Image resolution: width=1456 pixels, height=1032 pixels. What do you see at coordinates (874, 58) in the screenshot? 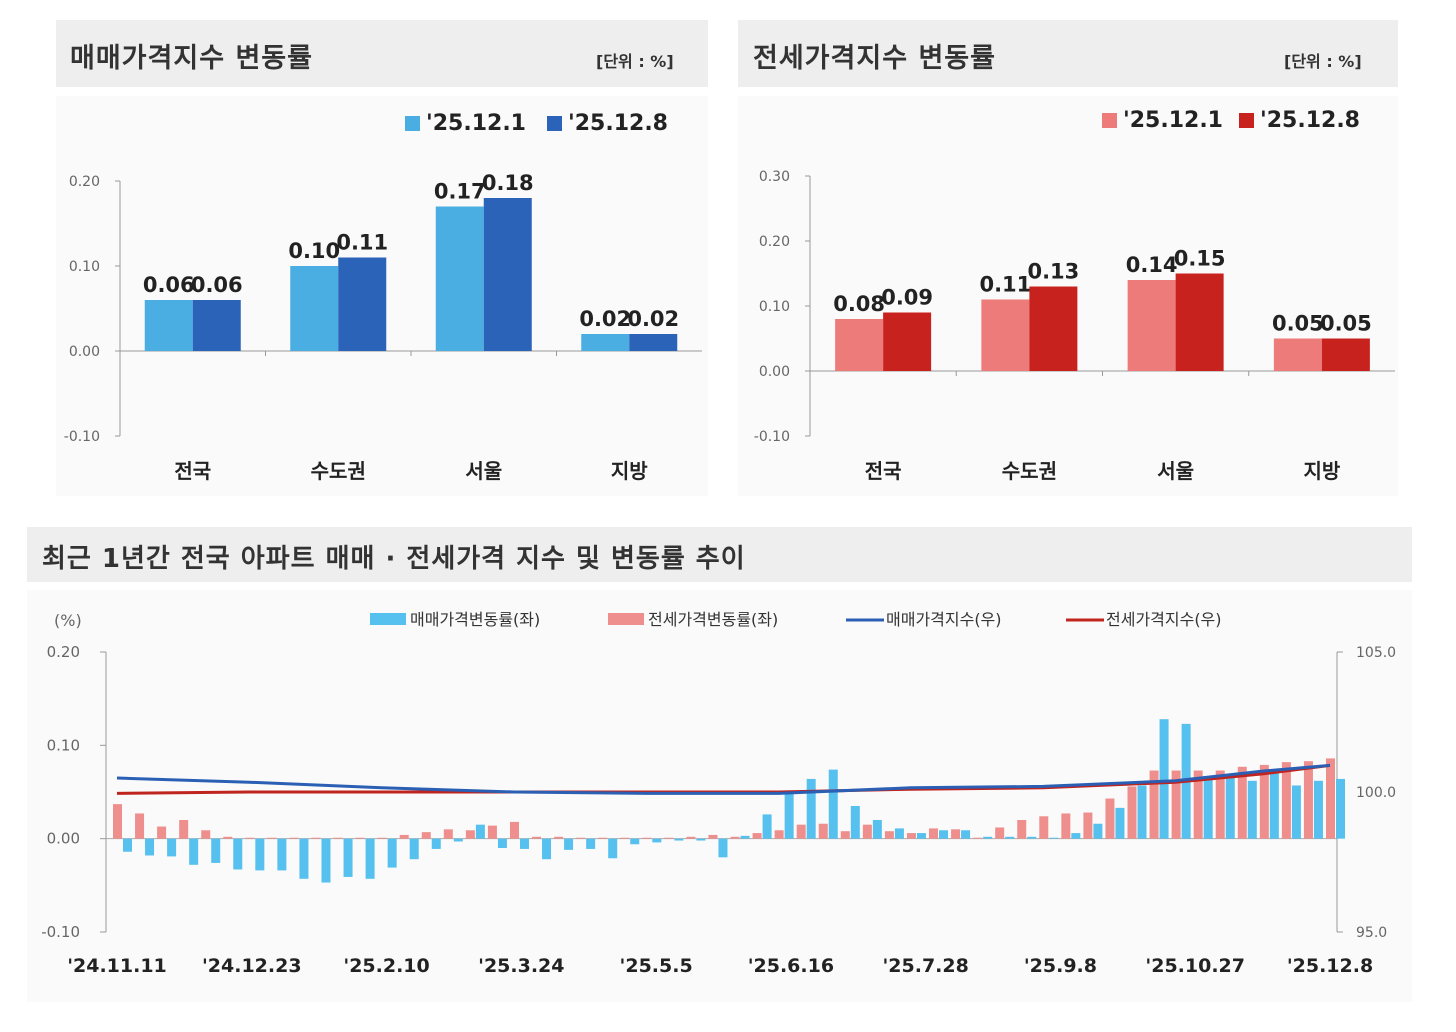
I see `jeonse-panel-title: 전세가격지수 변동률` at bounding box center [874, 58].